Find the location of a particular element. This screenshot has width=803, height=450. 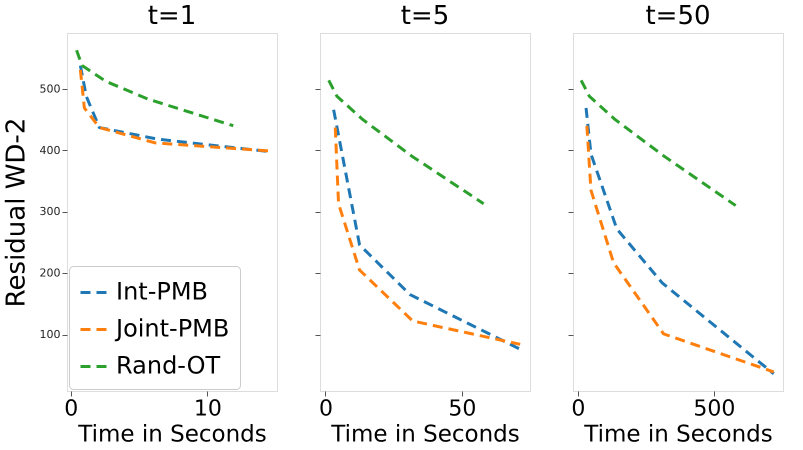

y-tick-label: 500 is located at coordinates (50, 89).